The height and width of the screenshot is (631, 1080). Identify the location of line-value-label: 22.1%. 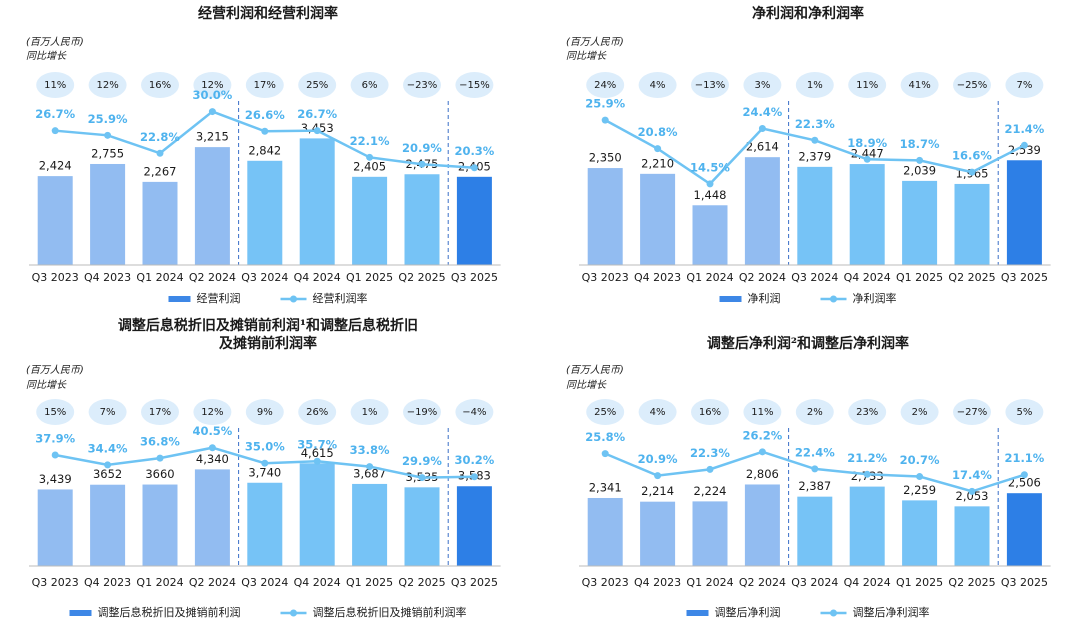
(370, 141).